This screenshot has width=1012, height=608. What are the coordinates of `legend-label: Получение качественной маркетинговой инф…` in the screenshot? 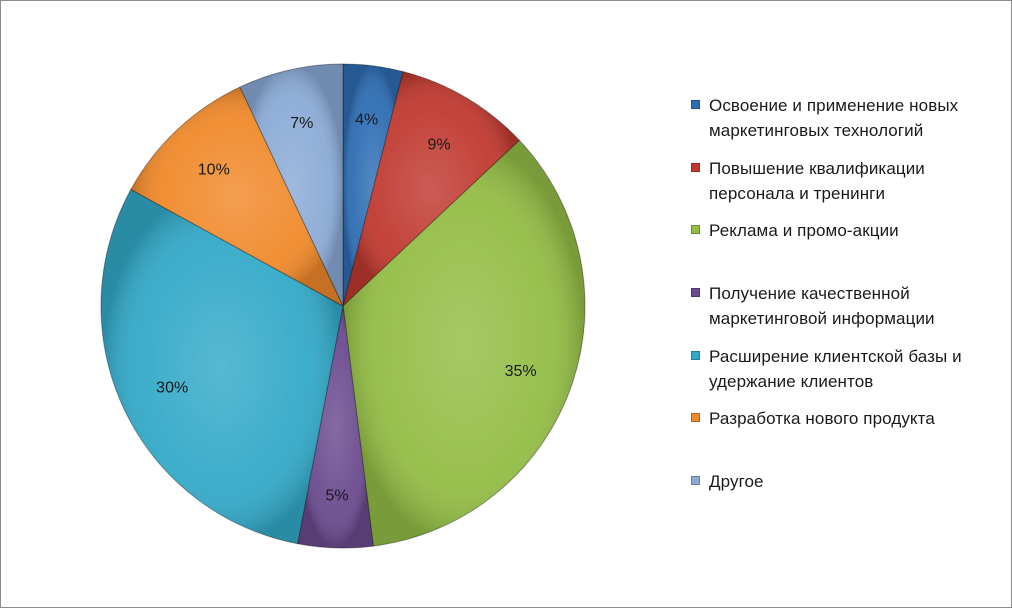 It's located at (822, 306).